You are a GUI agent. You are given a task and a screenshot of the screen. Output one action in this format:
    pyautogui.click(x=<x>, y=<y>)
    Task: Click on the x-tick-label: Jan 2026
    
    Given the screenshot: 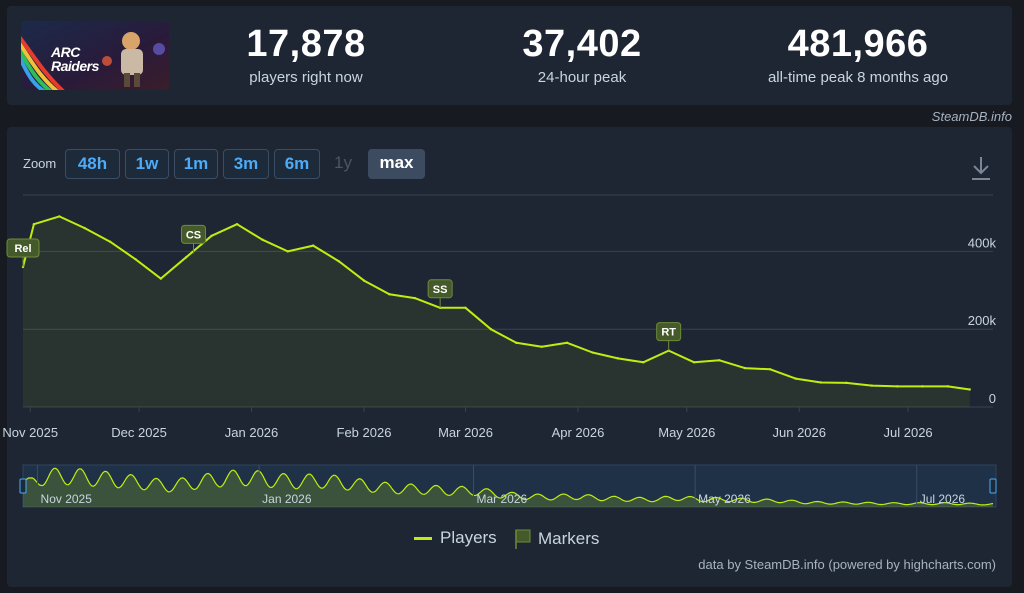 What is the action you would take?
    pyautogui.click(x=252, y=432)
    